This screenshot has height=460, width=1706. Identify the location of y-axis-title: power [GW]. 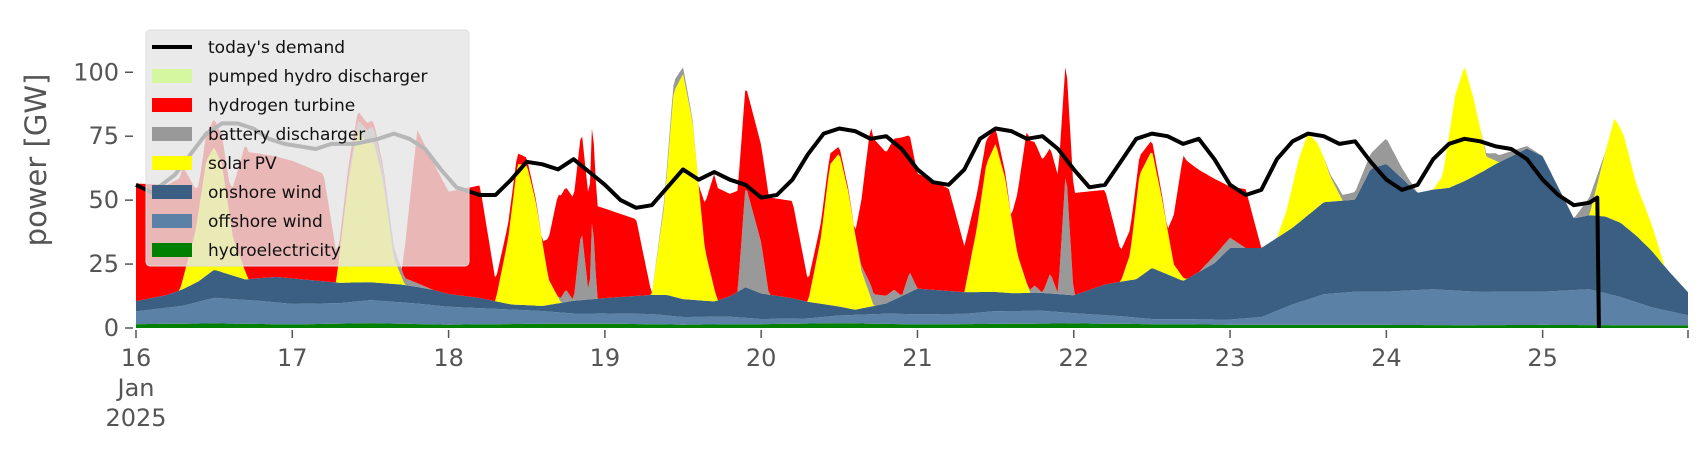
(36, 160).